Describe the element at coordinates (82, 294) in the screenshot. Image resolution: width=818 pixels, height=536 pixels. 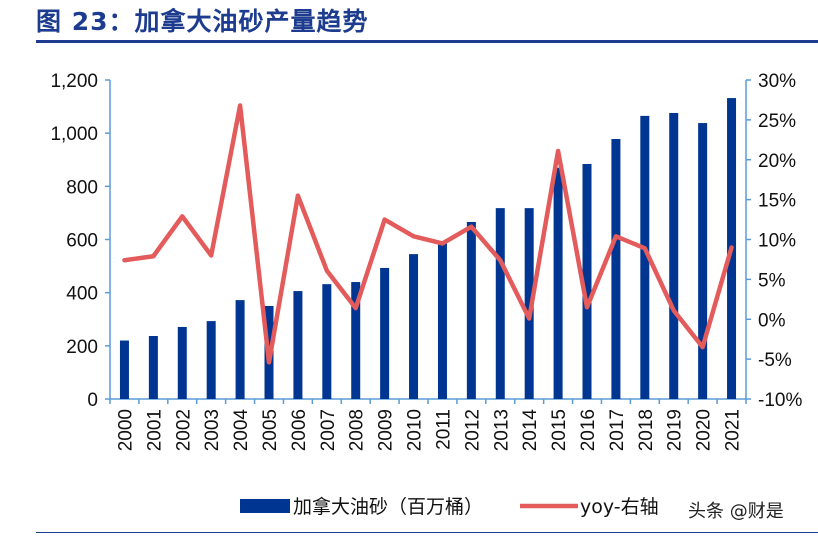
I see `left-tick-label: 400` at that location.